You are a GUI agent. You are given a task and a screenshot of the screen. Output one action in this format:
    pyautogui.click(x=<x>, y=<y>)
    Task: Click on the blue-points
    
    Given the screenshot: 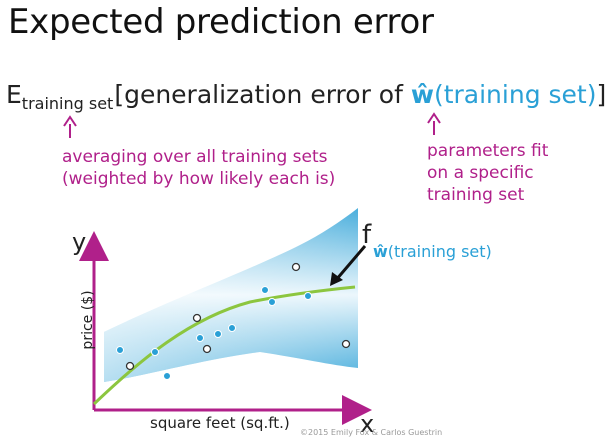 What is the action you would take?
    pyautogui.click(x=214, y=333)
    